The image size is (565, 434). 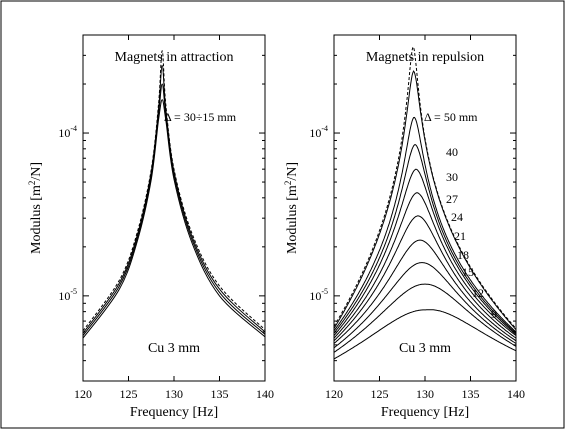 I want to click on curve-label: 21, so click(x=460, y=236).